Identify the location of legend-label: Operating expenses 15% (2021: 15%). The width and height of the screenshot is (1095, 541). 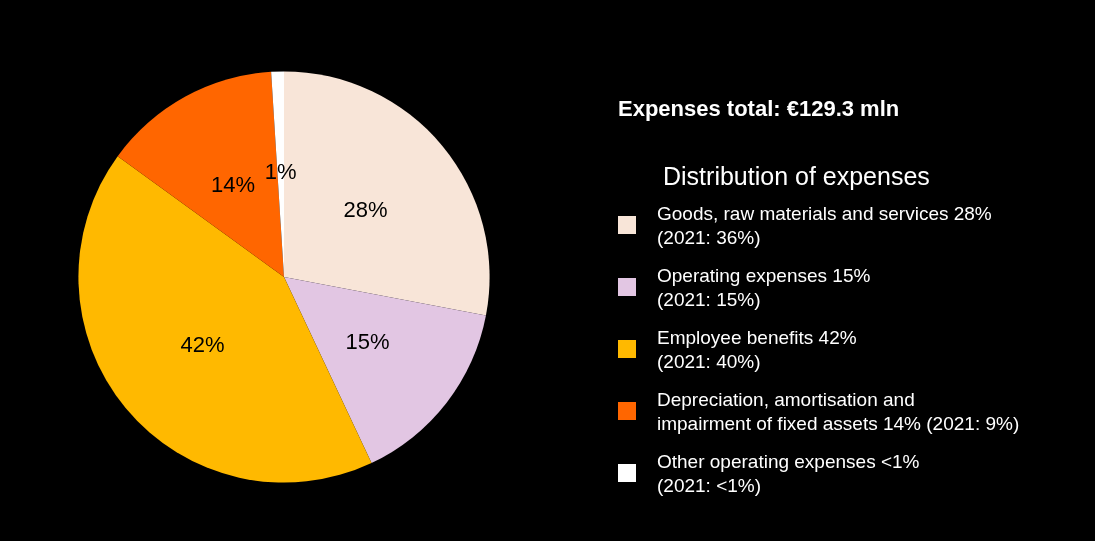
(764, 287).